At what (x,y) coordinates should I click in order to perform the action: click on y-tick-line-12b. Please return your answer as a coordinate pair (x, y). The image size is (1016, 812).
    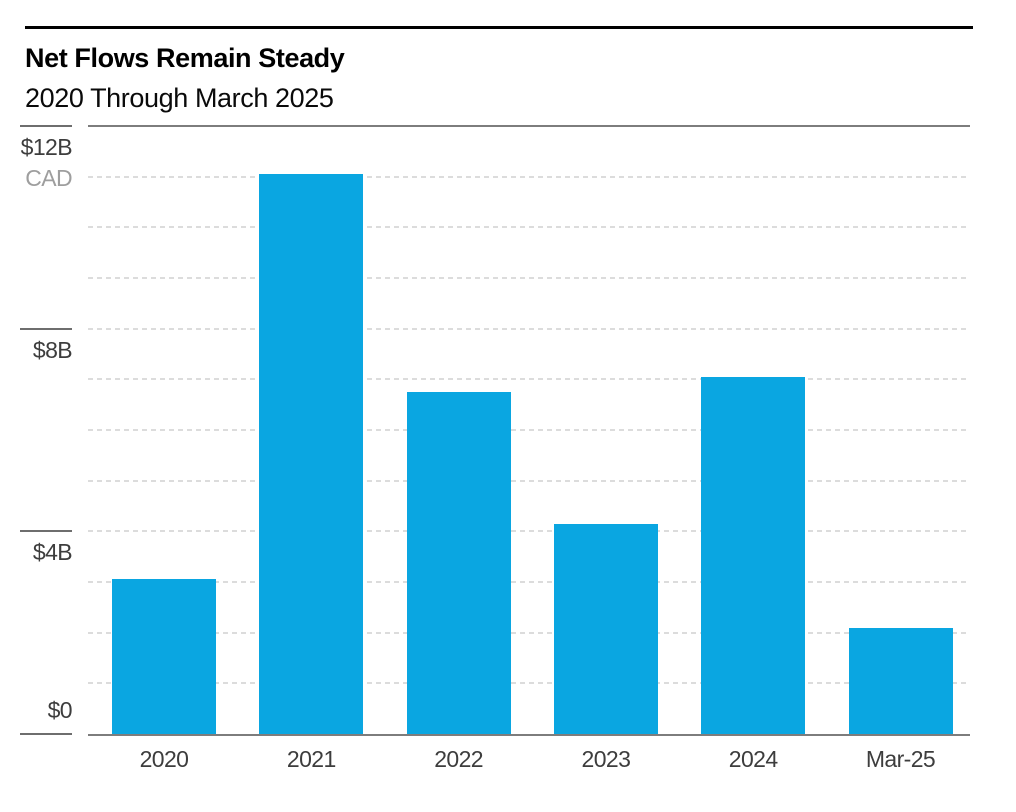
    Looking at the image, I should click on (46, 126).